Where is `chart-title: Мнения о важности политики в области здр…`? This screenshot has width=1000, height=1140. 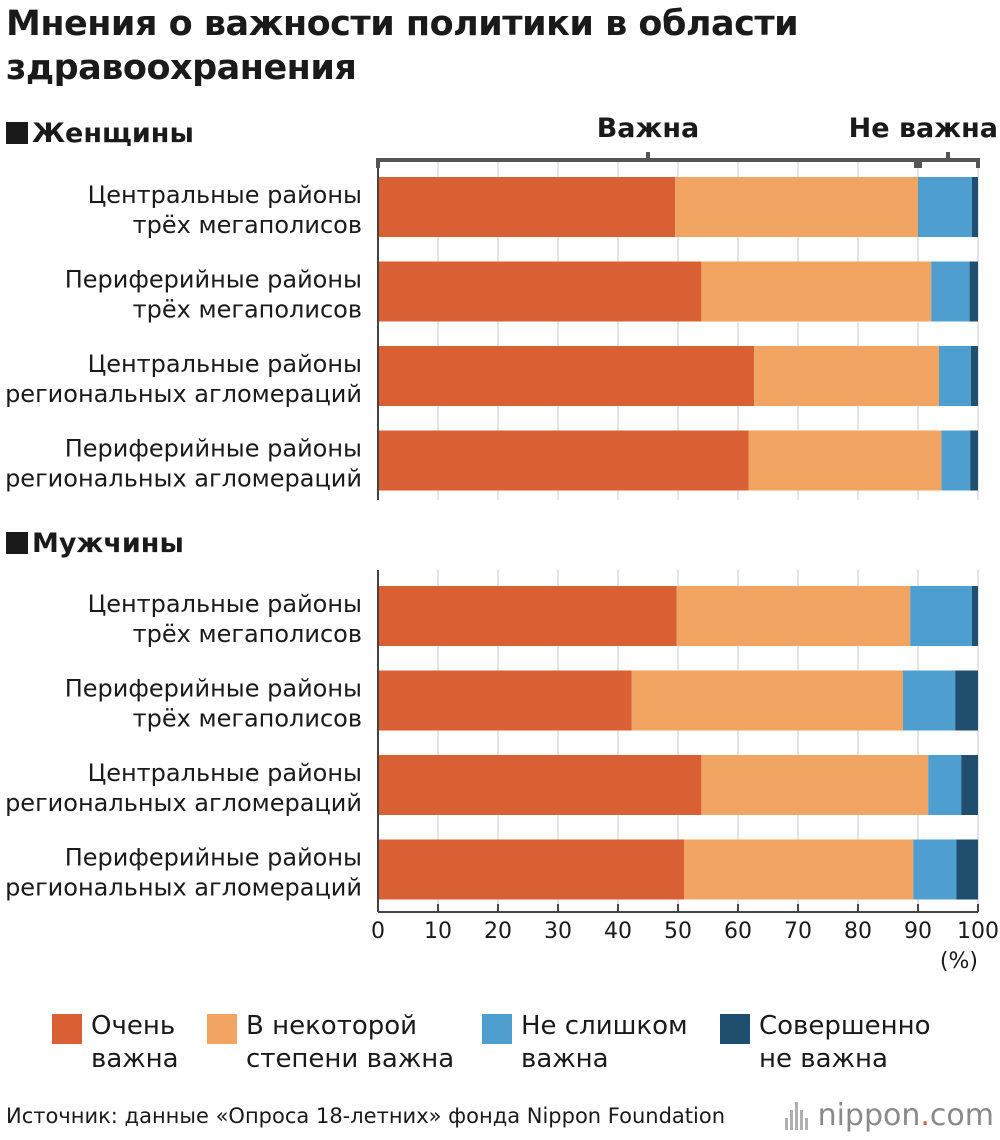
chart-title: Мнения о важности политики в области здр… is located at coordinates (402, 46).